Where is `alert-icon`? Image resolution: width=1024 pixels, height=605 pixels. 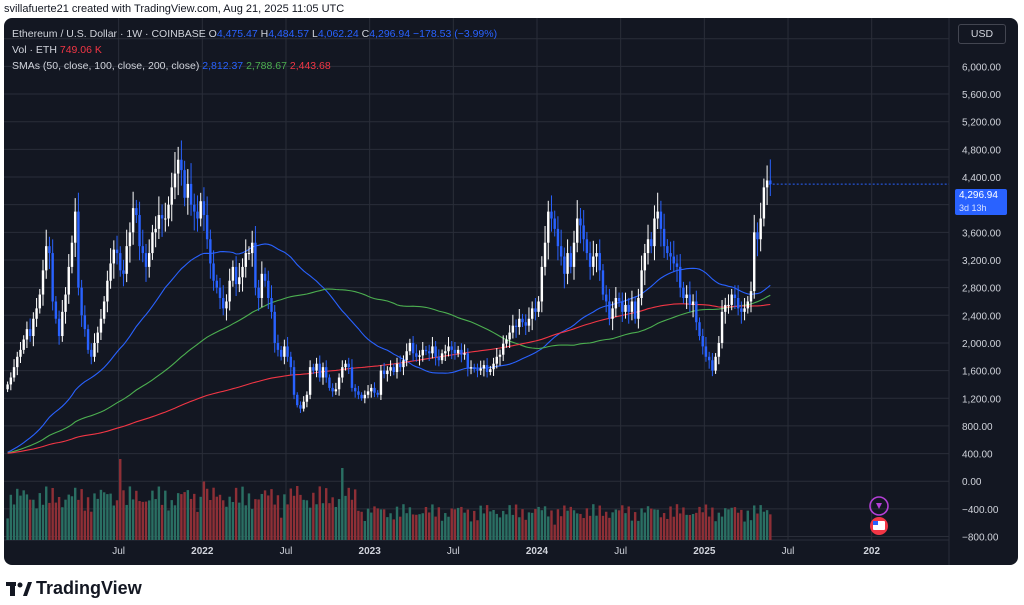
alert-icon is located at coordinates (879, 506).